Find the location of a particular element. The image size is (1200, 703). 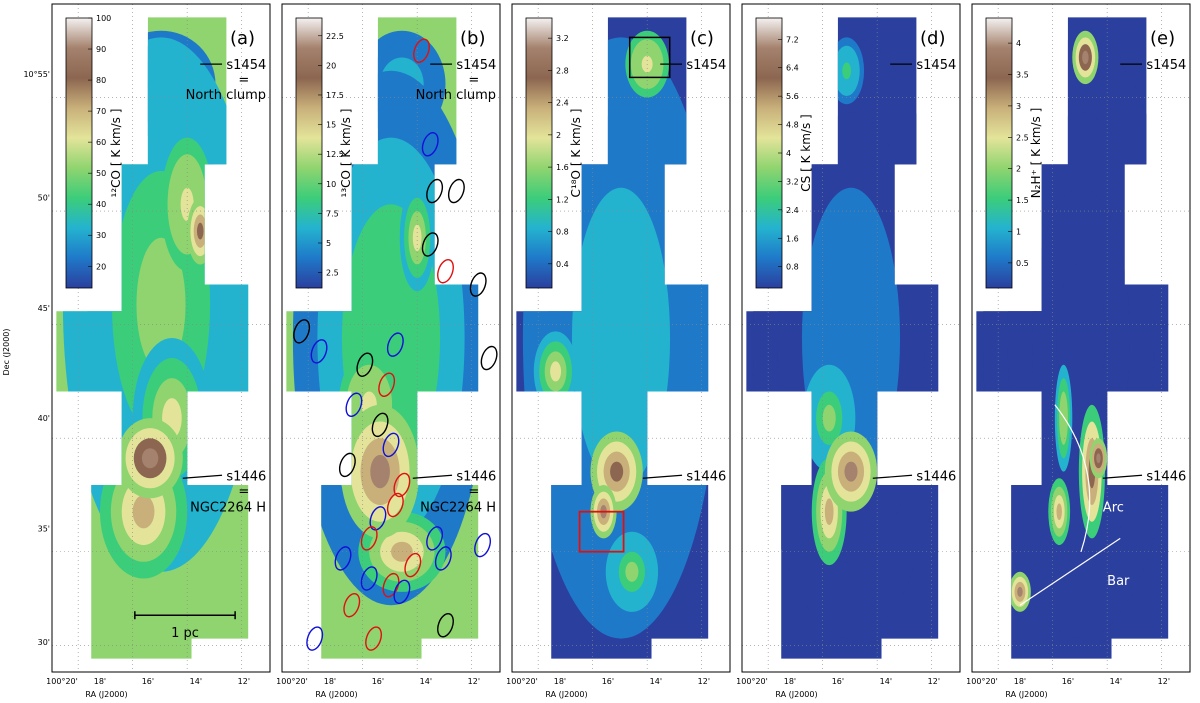

colorbar-tick-label: 50 is located at coordinates (101, 173).